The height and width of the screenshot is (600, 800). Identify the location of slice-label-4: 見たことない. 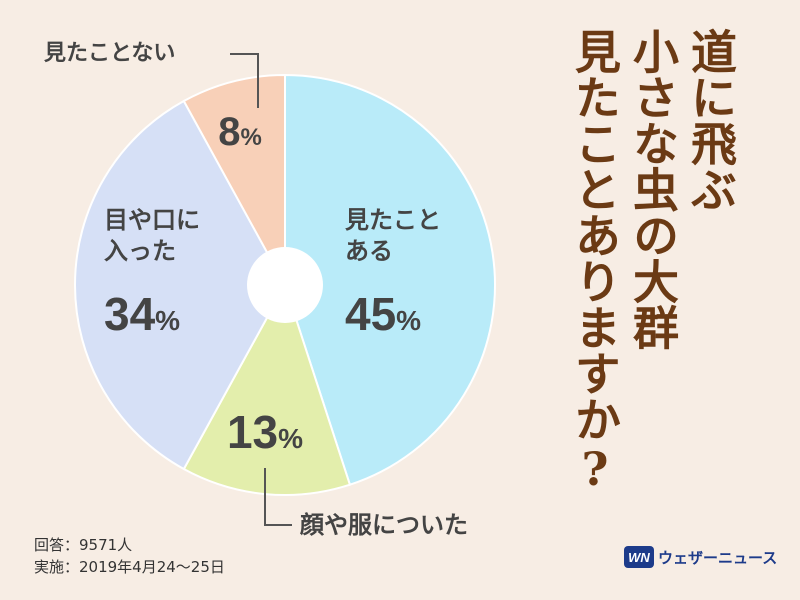
(109, 53).